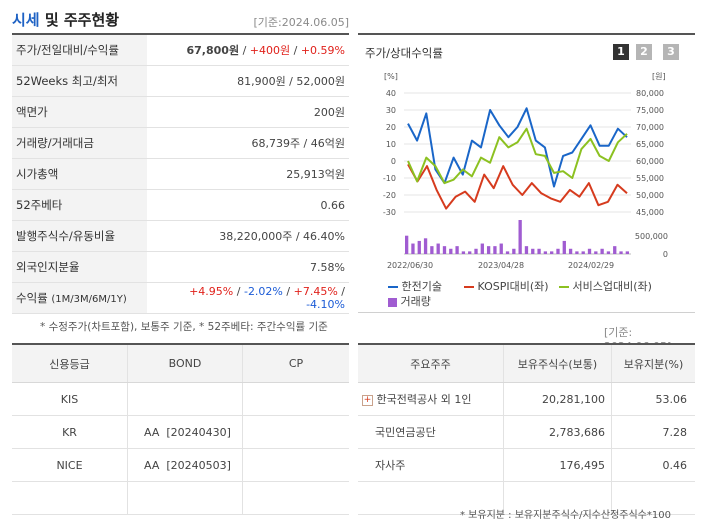 The width and height of the screenshot is (702, 525). What do you see at coordinates (79, 267) in the screenshot?
I see `row-label: 외국인지분율` at bounding box center [79, 267].